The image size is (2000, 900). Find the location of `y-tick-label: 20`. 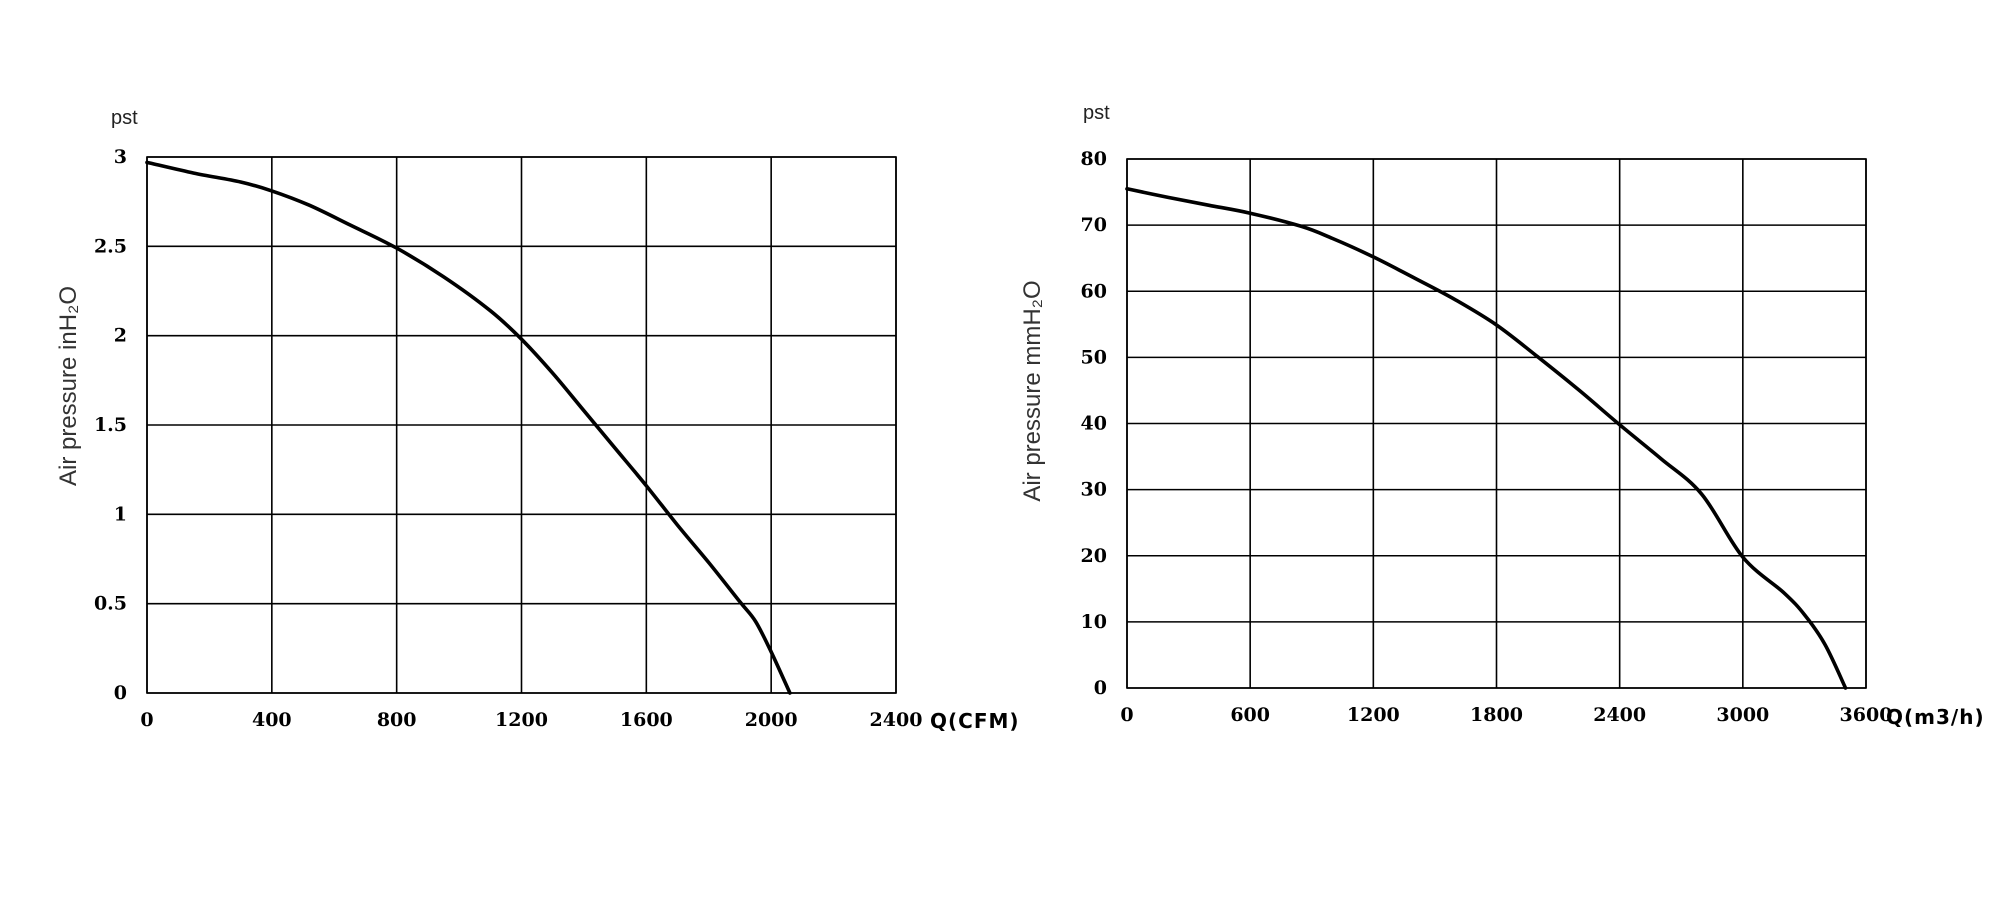

y-tick-label: 20 is located at coordinates (1094, 556).